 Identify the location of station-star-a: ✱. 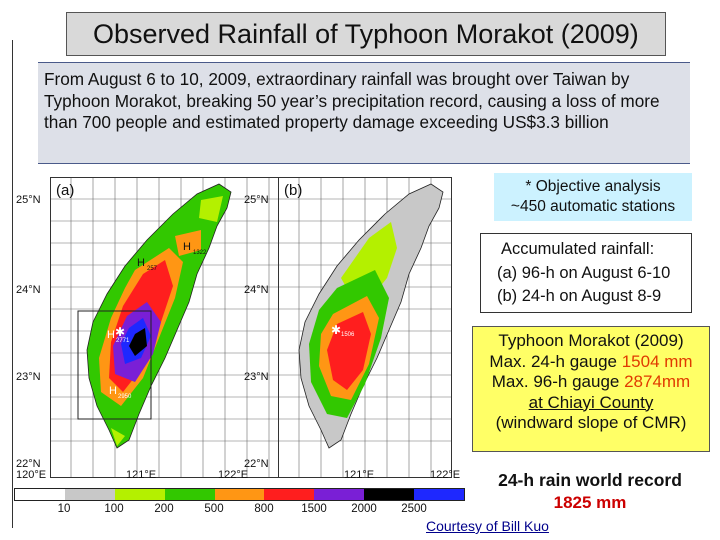
(120, 332).